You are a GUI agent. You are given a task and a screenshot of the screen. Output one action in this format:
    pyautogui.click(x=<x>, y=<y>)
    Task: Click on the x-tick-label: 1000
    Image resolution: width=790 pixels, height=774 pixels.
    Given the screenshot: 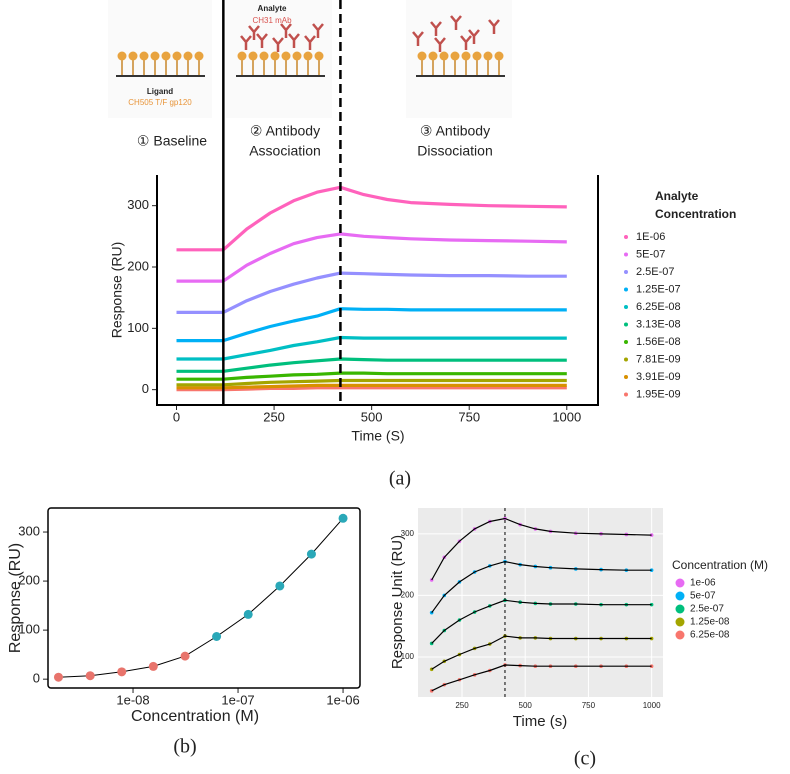 What is the action you would take?
    pyautogui.click(x=566, y=416)
    